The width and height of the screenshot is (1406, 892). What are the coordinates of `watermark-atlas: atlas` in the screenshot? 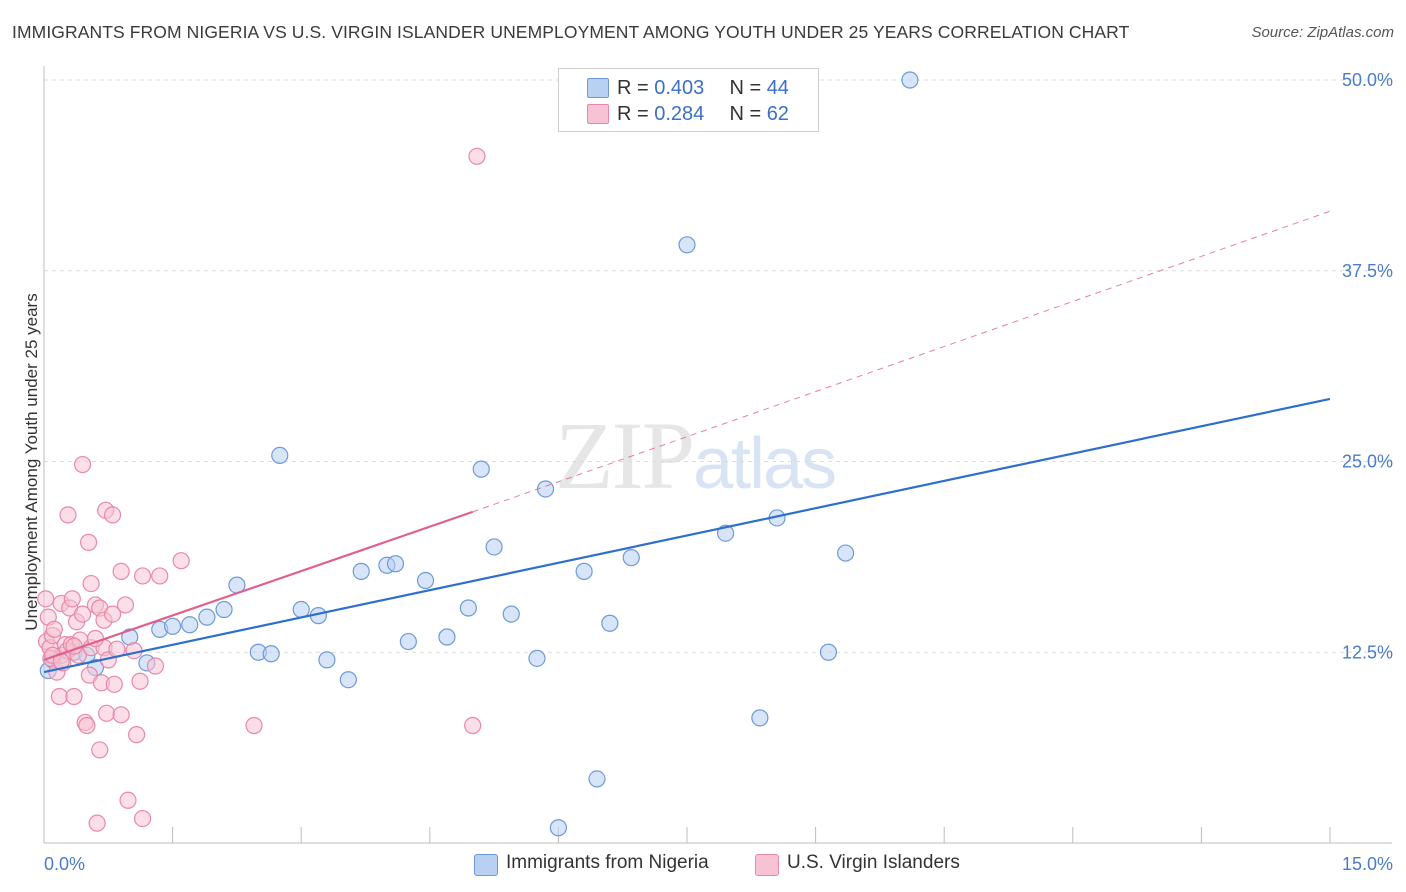 It's located at (765, 464).